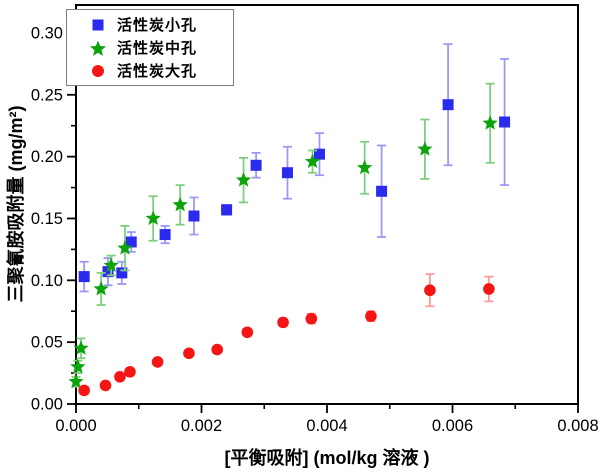 The height and width of the screenshot is (473, 600). What do you see at coordinates (47, 343) in the screenshot?
I see `svg-text: 0.05` at bounding box center [47, 343].